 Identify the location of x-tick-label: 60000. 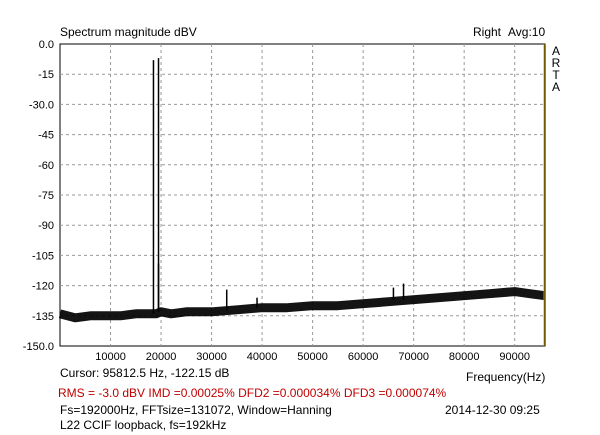
(363, 357).